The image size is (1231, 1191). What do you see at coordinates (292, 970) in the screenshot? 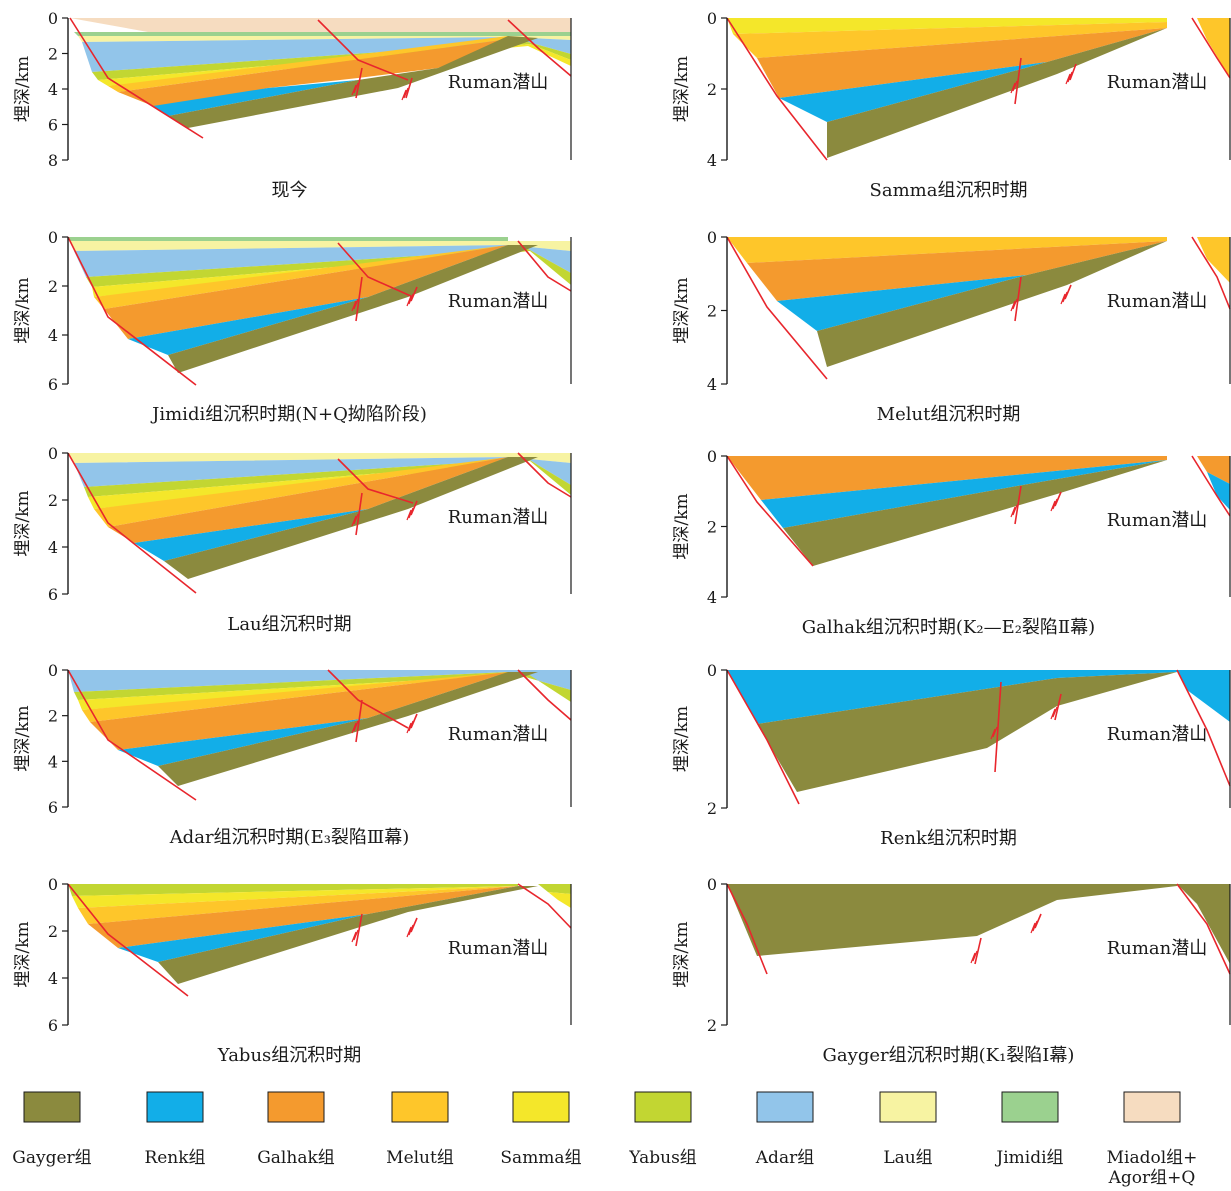
I see `section-panel: 0 2 4 6 埋深/km Ruman潜山 Yabus组沉积时期` at bounding box center [292, 970].